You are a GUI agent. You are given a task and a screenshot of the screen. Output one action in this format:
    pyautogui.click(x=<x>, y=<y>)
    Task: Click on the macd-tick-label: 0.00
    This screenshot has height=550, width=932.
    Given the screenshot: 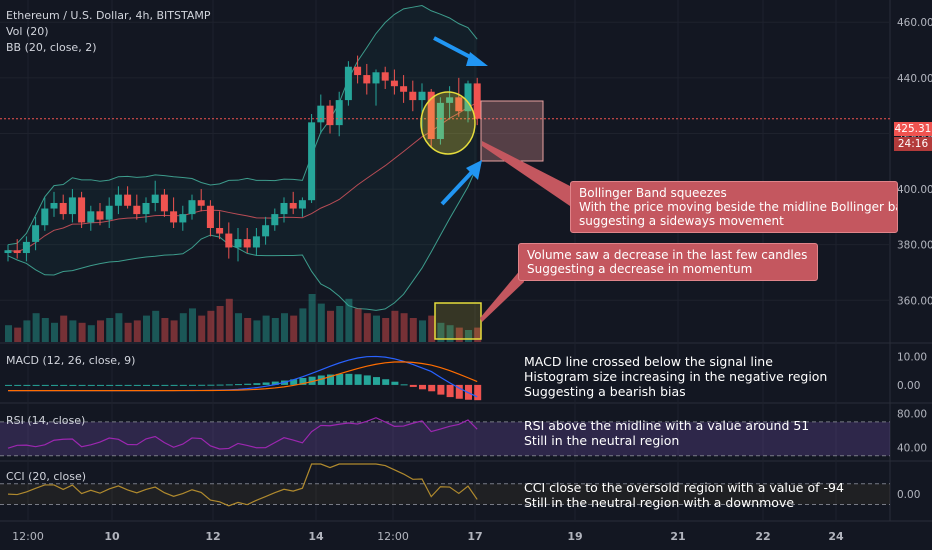 What is the action you would take?
    pyautogui.click(x=908, y=386)
    